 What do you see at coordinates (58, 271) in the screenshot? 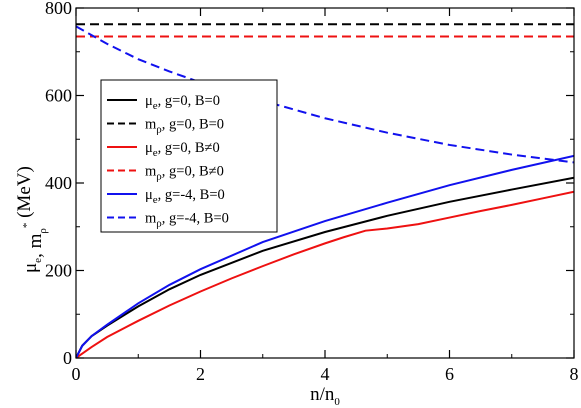
I see `y-tick-label: 200` at bounding box center [58, 271].